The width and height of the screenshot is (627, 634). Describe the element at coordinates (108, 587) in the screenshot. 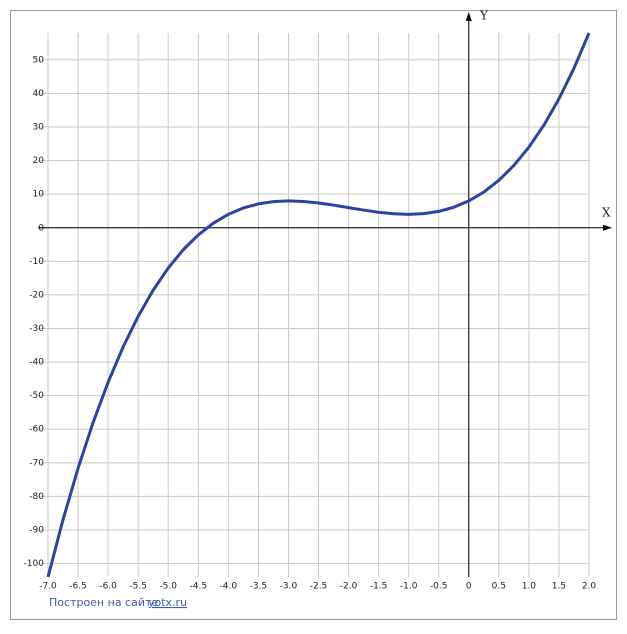

I see `x-tick-label: -6.0` at that location.